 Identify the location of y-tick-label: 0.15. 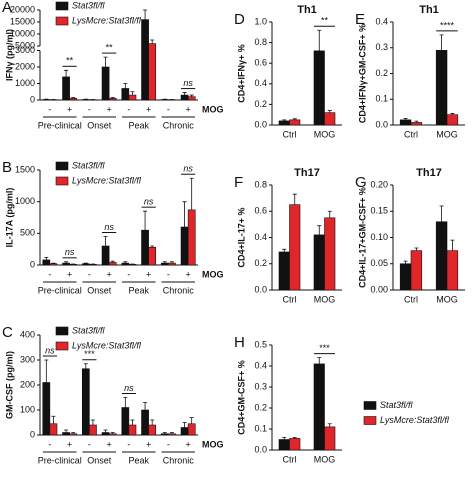
(379, 211).